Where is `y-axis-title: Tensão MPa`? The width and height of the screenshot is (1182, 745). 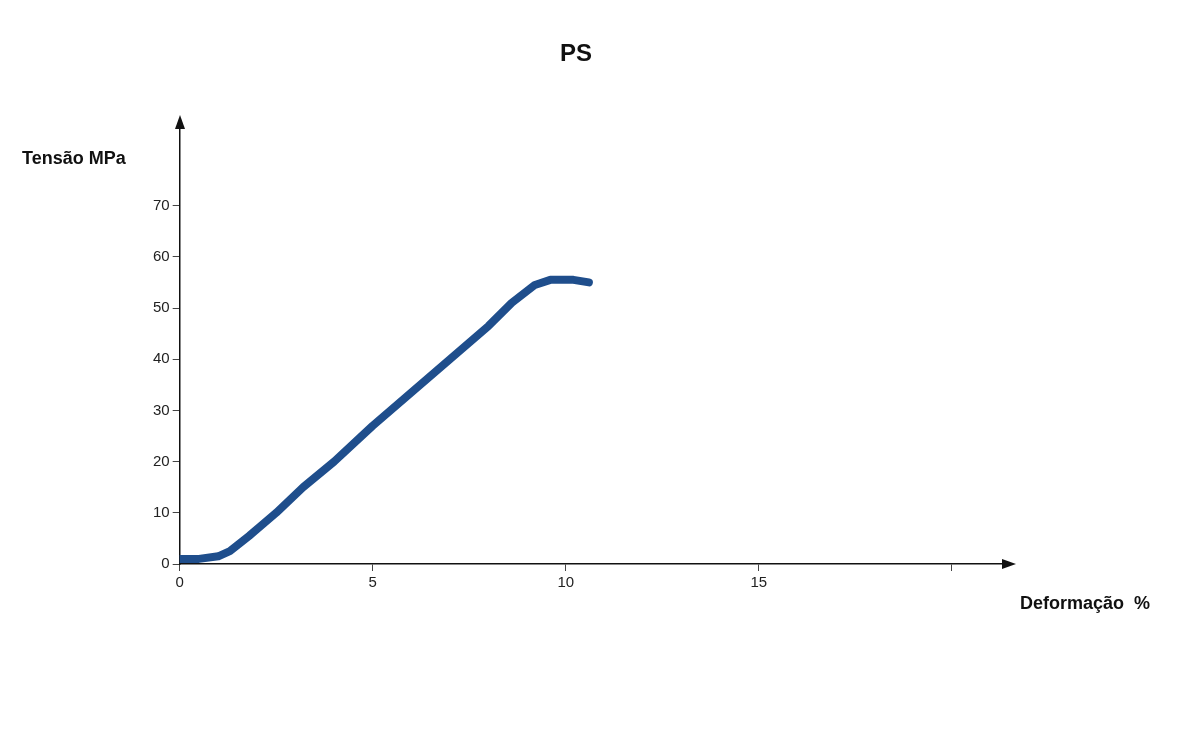 y-axis-title: Tensão MPa is located at coordinates (74, 157).